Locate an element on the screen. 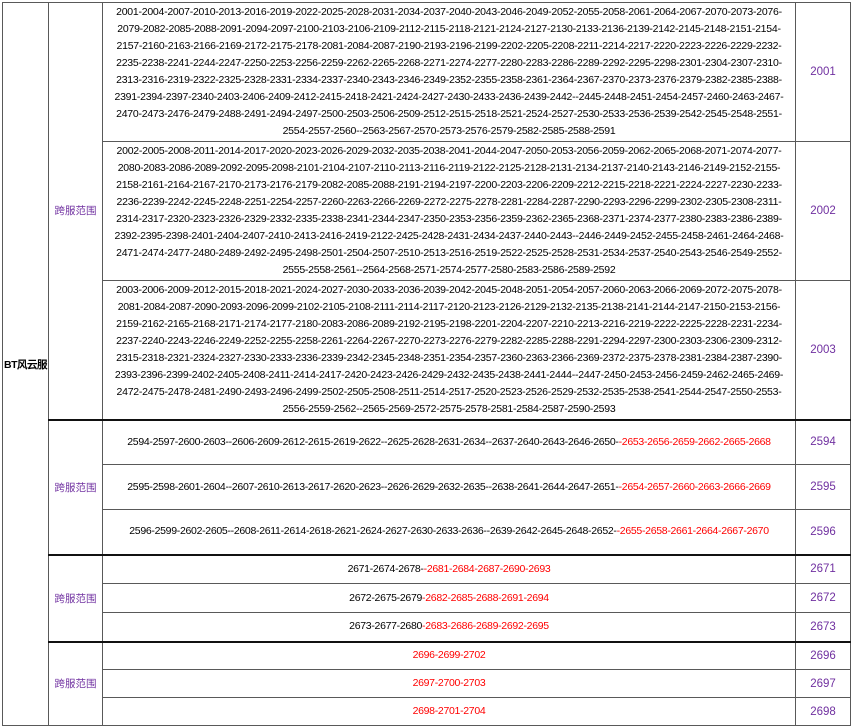 The image size is (852, 728). range-values-red: 2696-2699-2702 is located at coordinates (449, 655).